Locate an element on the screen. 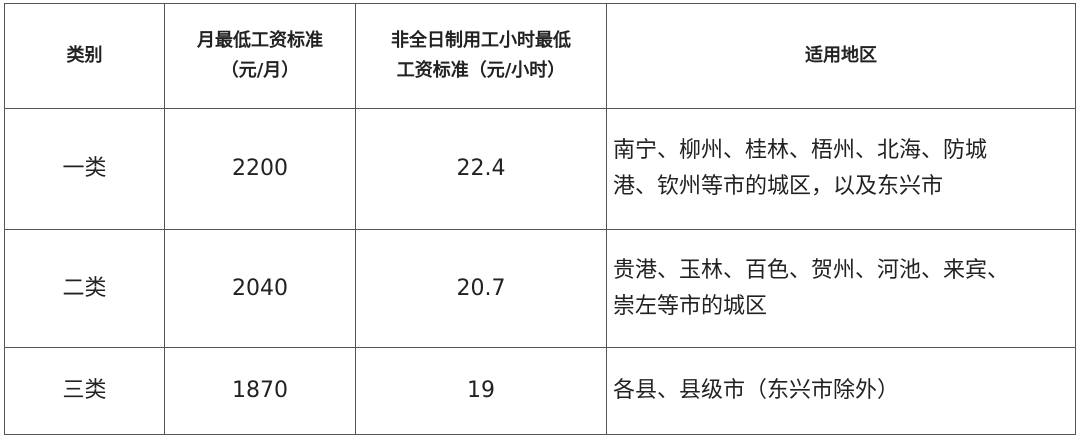 The width and height of the screenshot is (1080, 439). area-line: 贵港、玉林、百色、贺州、河池、来宾、 is located at coordinates (811, 270).